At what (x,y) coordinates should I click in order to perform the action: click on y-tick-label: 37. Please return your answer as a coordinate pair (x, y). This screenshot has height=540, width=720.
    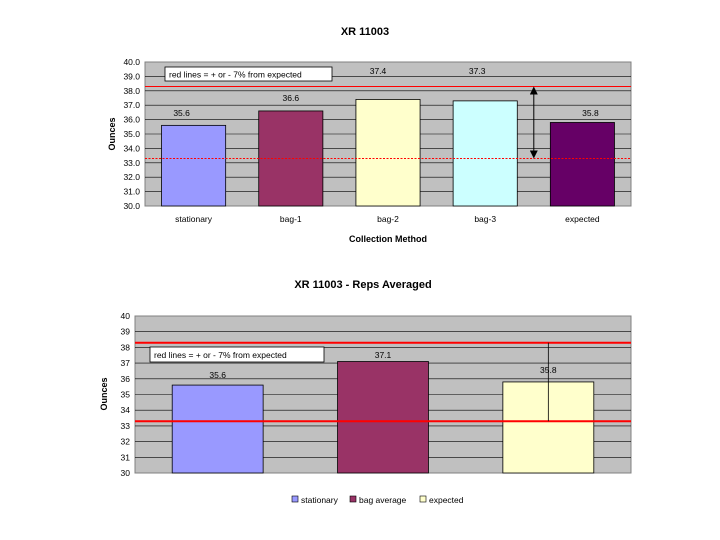
    Looking at the image, I should click on (126, 363).